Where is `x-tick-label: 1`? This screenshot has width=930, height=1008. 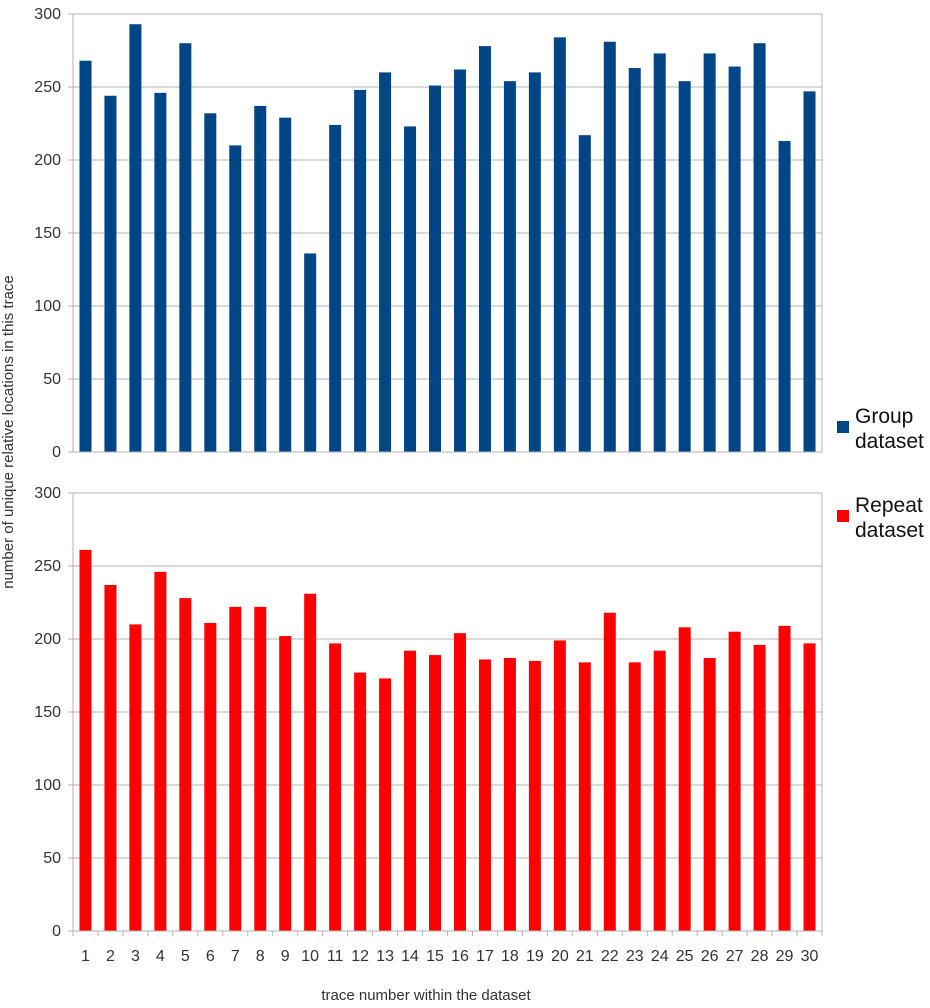 x-tick-label: 1 is located at coordinates (85, 956).